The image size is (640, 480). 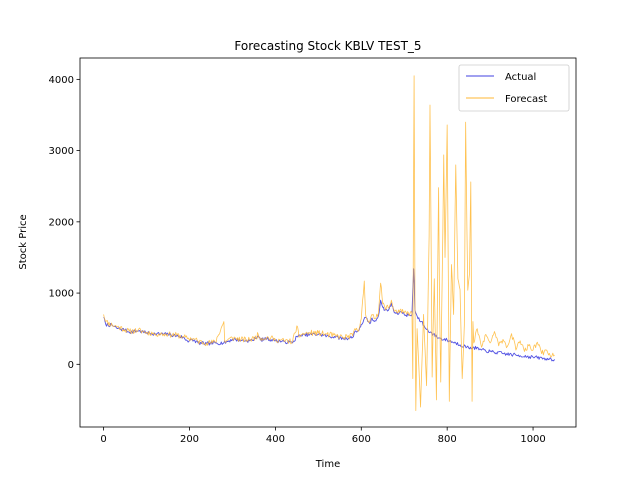 What do you see at coordinates (327, 464) in the screenshot?
I see `x-axis-label: Time` at bounding box center [327, 464].